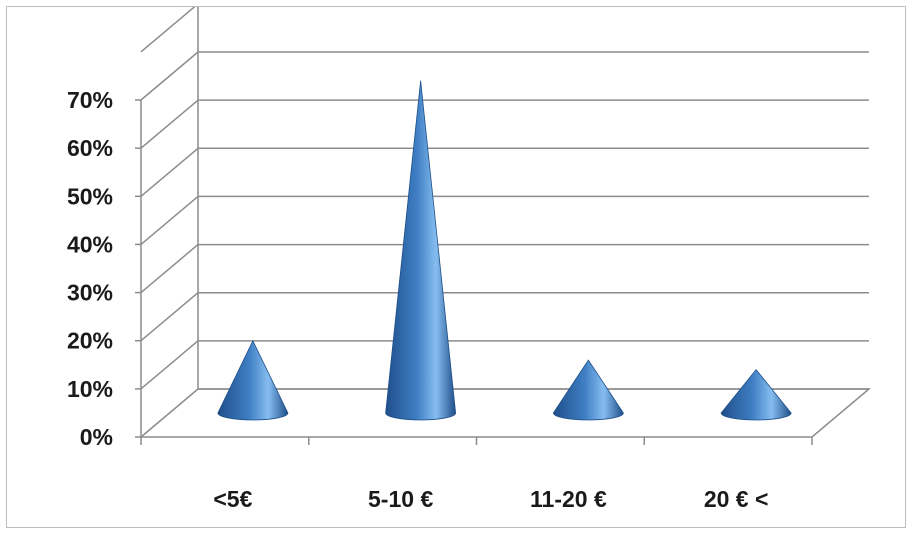 This screenshot has height=534, width=912. Describe the element at coordinates (400, 499) in the screenshot. I see `x-tick-label: 5-10 €` at that location.